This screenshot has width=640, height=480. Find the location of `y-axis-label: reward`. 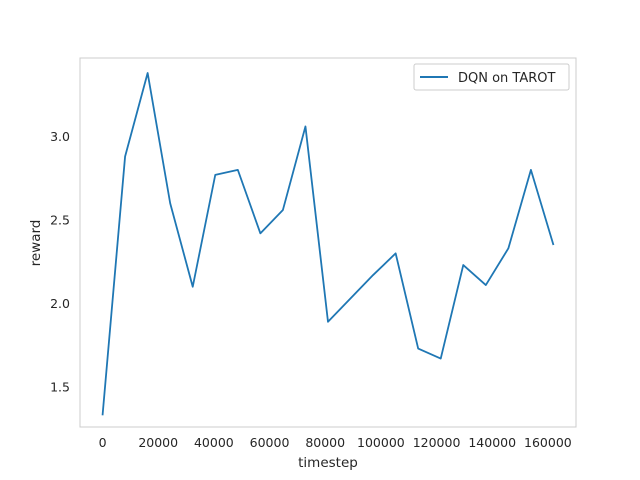

y-axis-label: reward is located at coordinates (36, 243).